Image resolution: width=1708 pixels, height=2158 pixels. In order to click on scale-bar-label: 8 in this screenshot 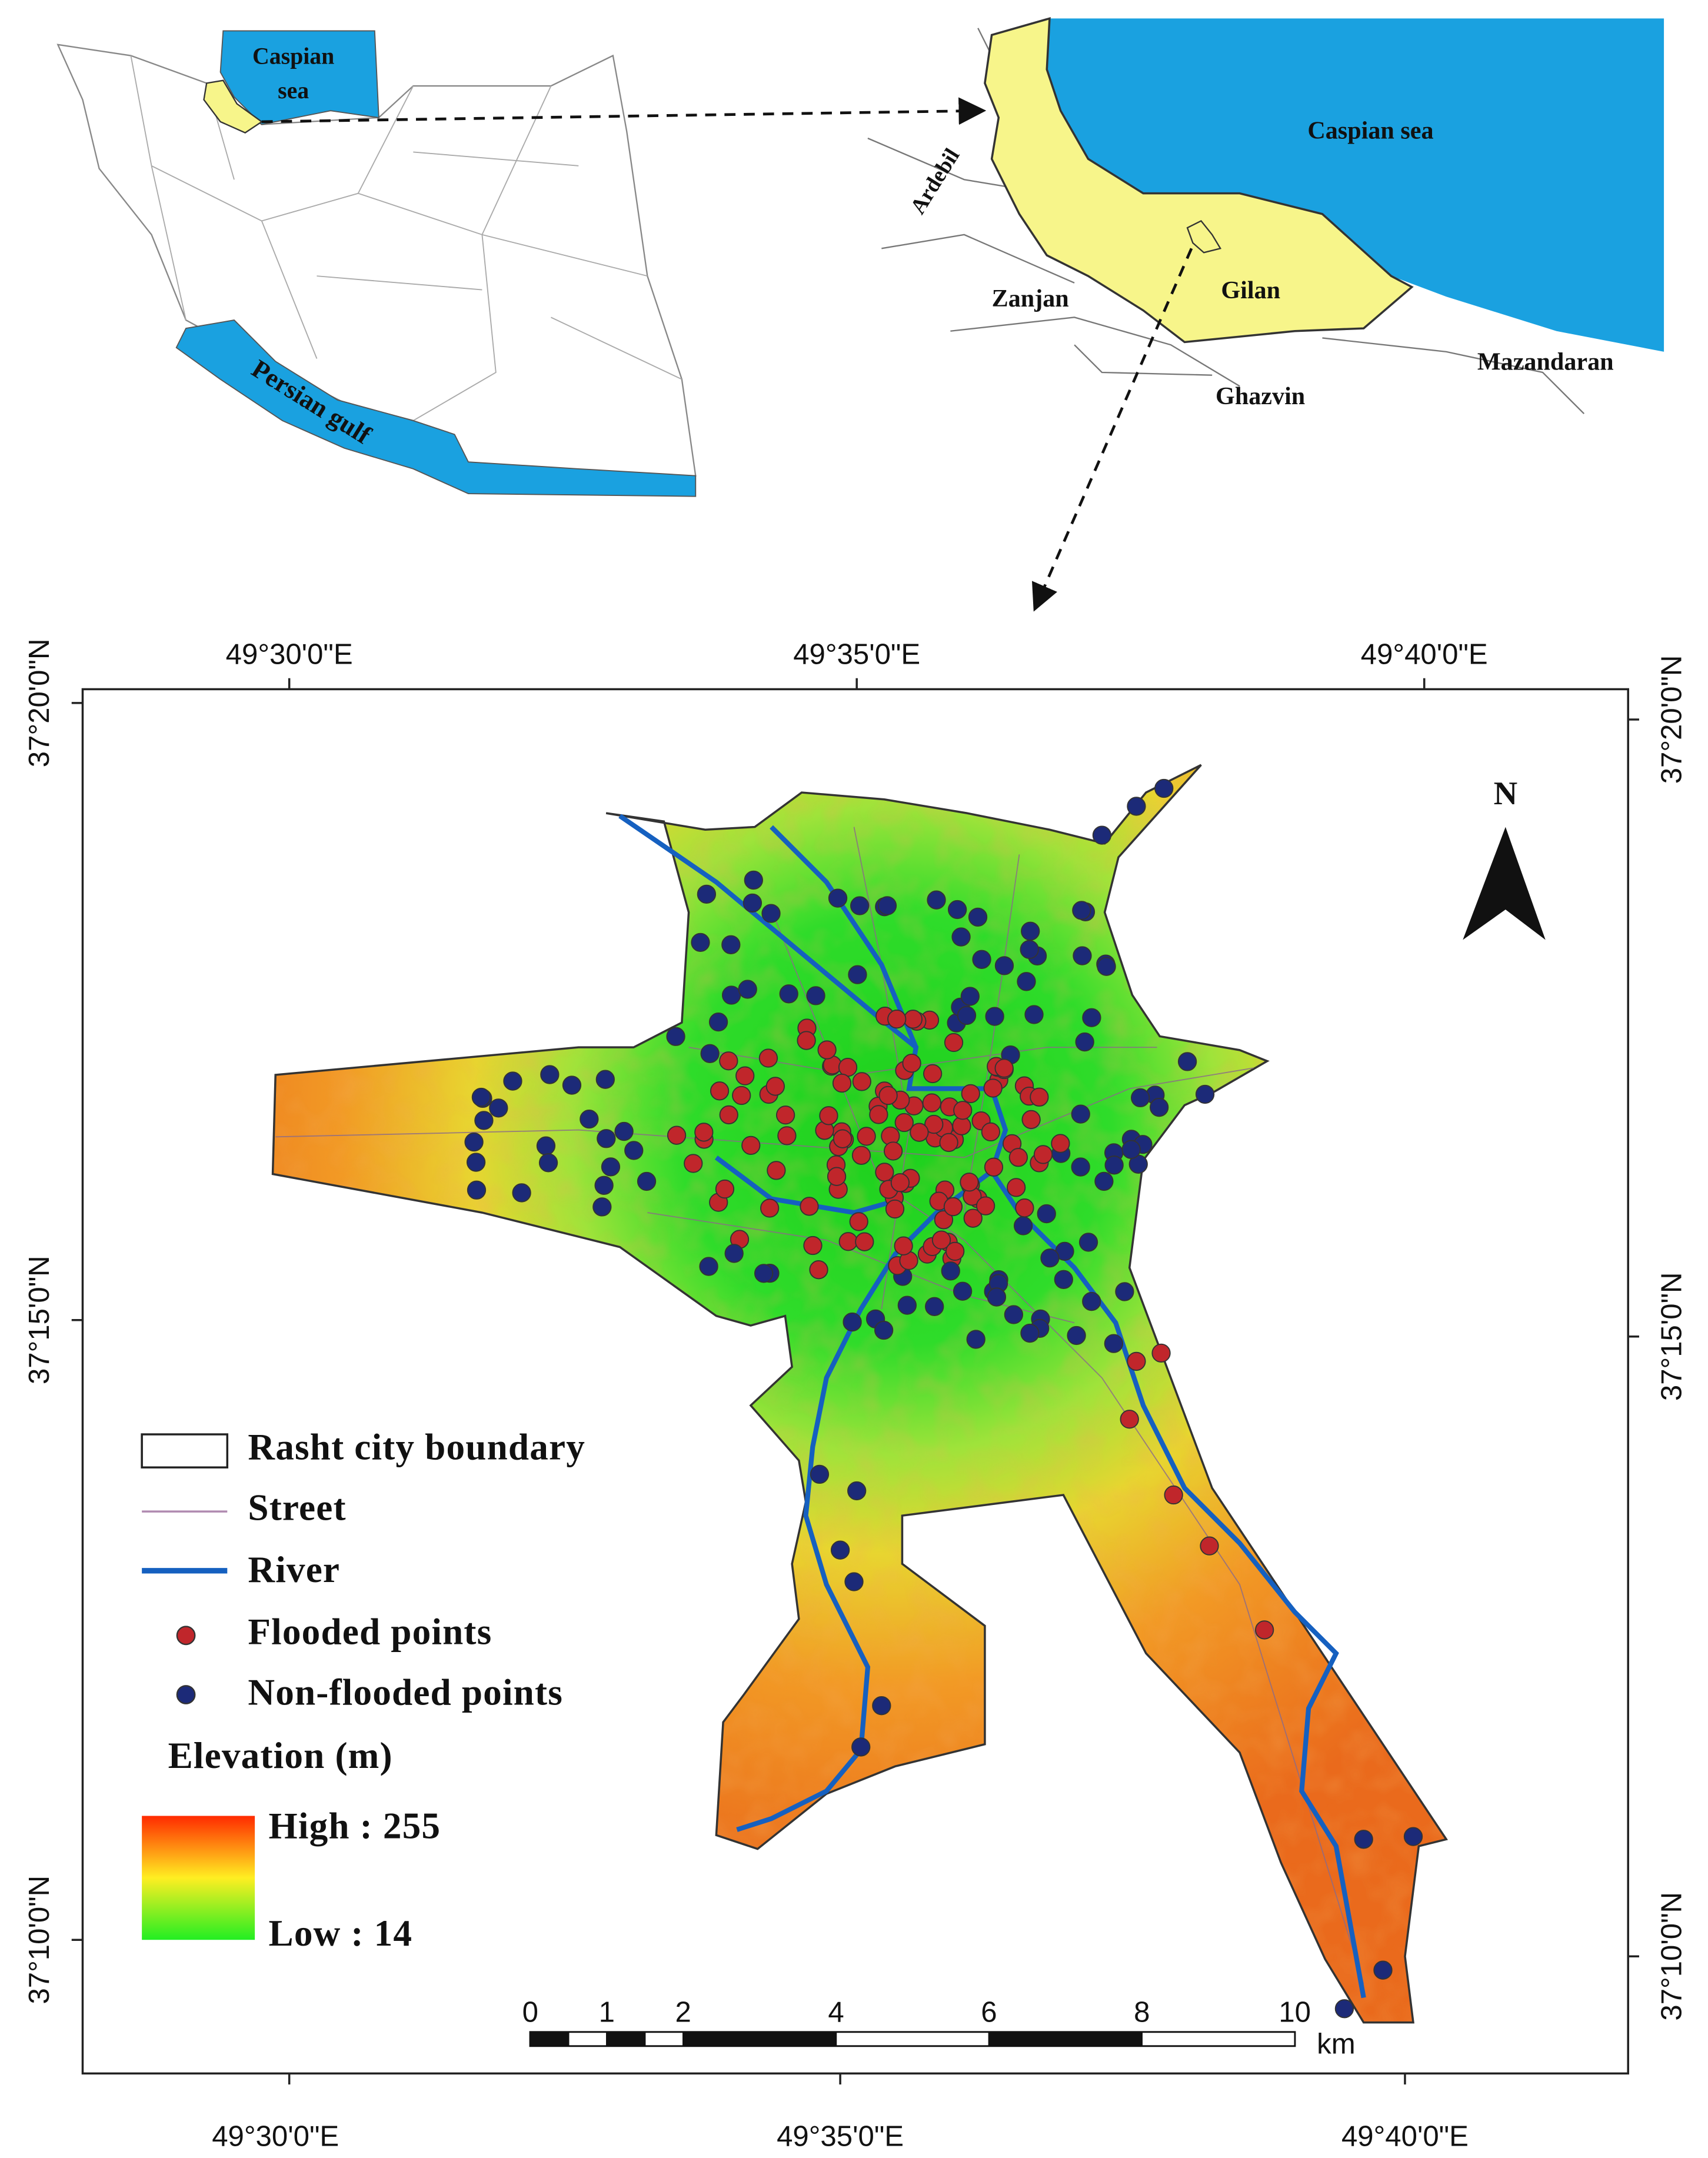, I will do `click(1142, 2012)`.